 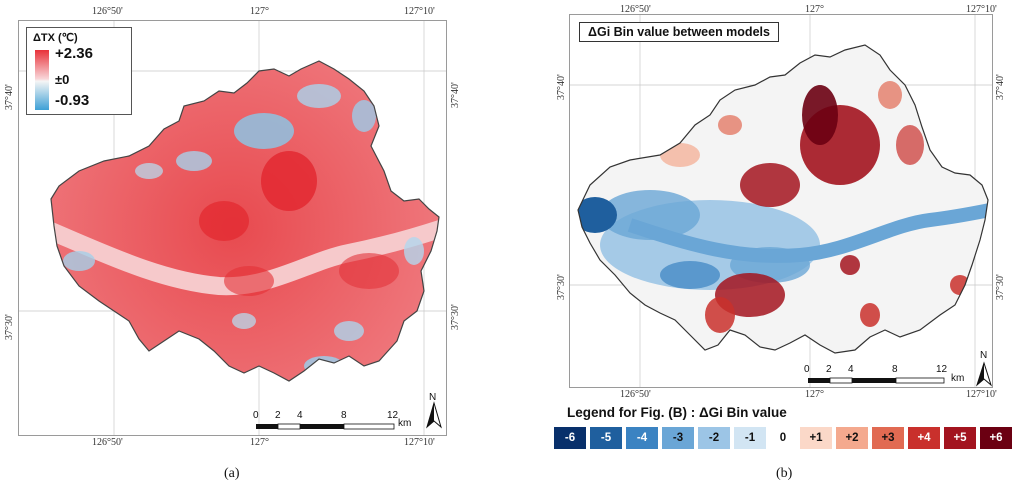 What do you see at coordinates (942, 369) in the screenshot?
I see `map-b-scale-12: 12` at bounding box center [942, 369].